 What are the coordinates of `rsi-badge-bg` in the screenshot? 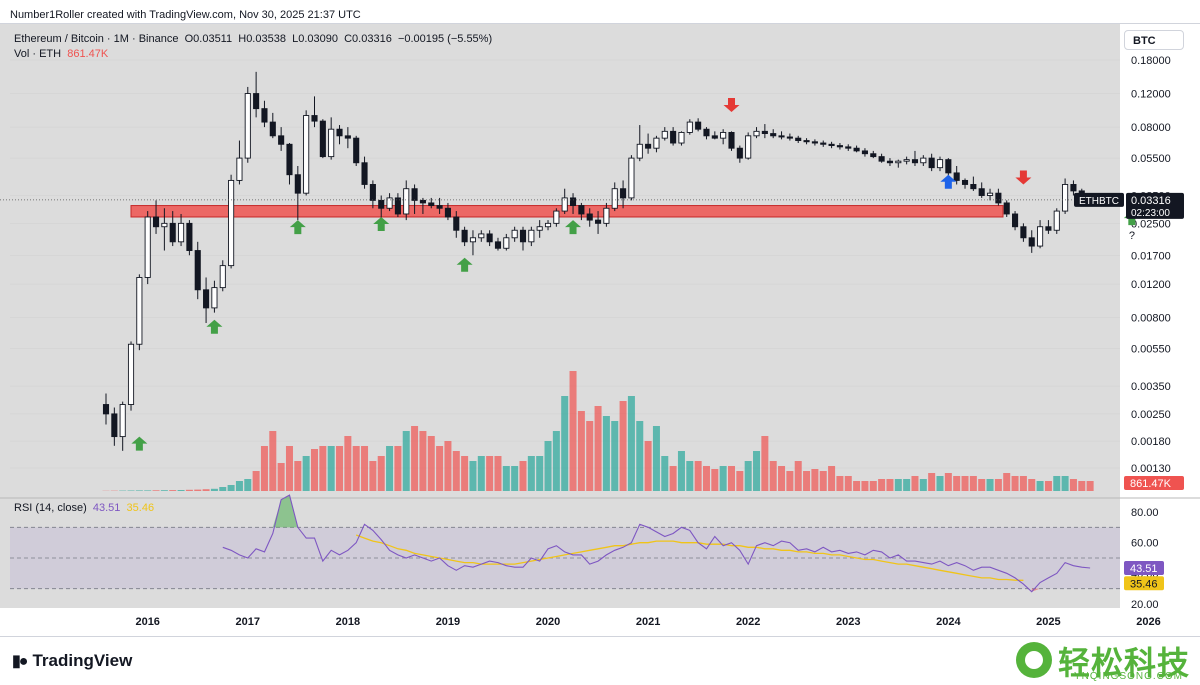 It's located at (1144, 567).